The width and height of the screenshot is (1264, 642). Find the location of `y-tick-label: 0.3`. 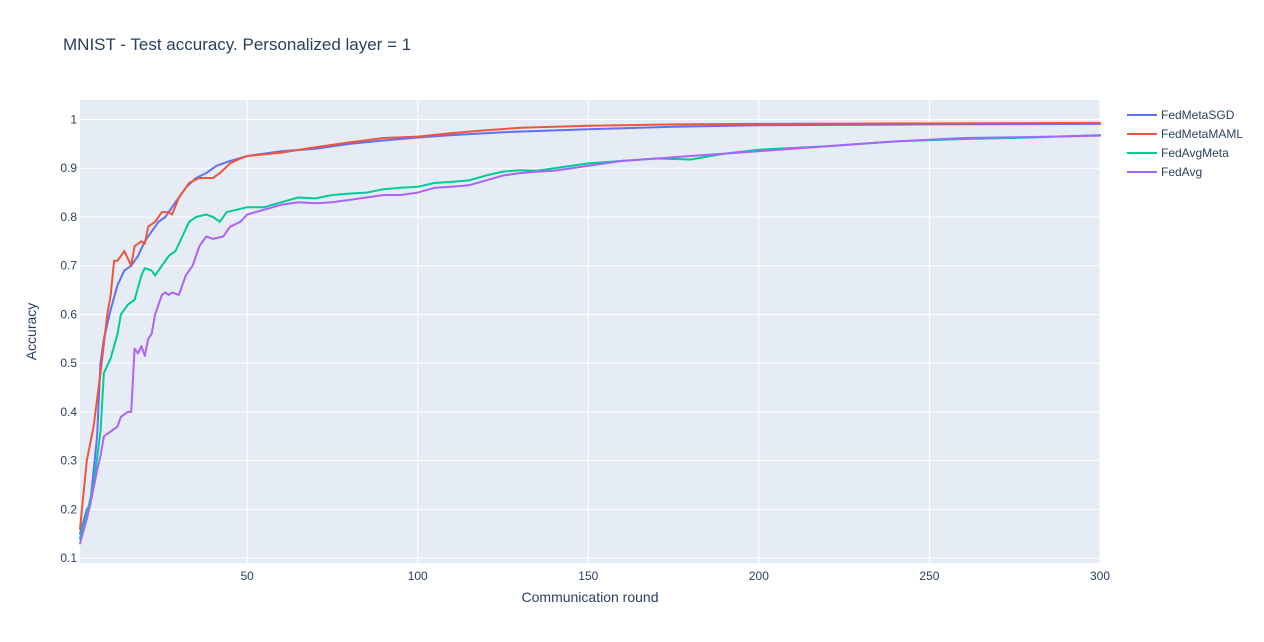

y-tick-label: 0.3 is located at coordinates (68, 461).